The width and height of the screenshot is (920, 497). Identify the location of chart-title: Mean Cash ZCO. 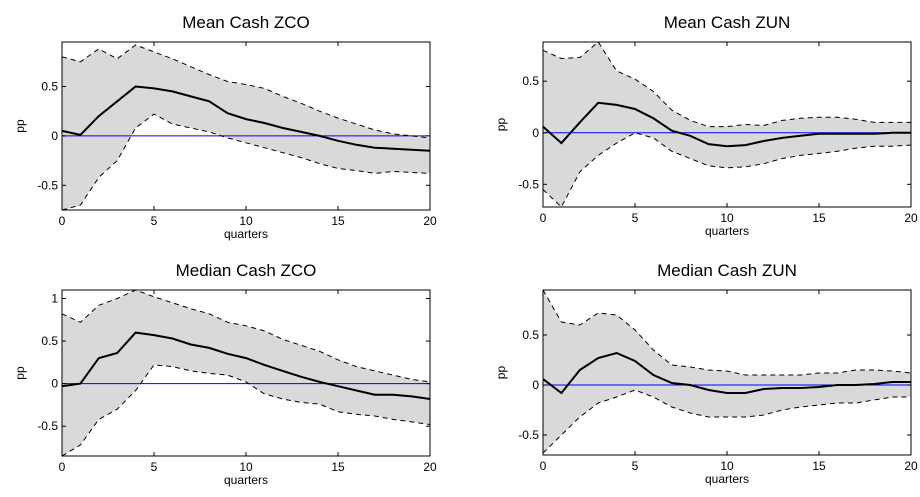
(246, 22).